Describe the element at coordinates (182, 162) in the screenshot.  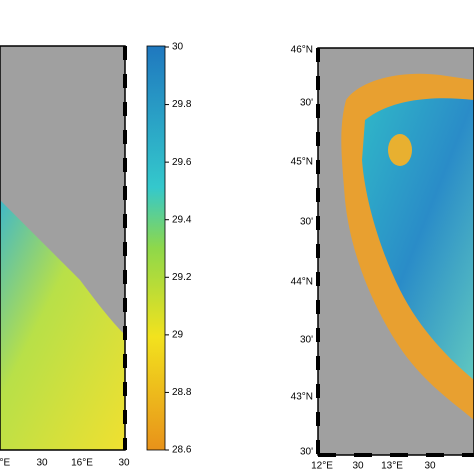
I see `colorbar-tick-label: 29.6` at that location.